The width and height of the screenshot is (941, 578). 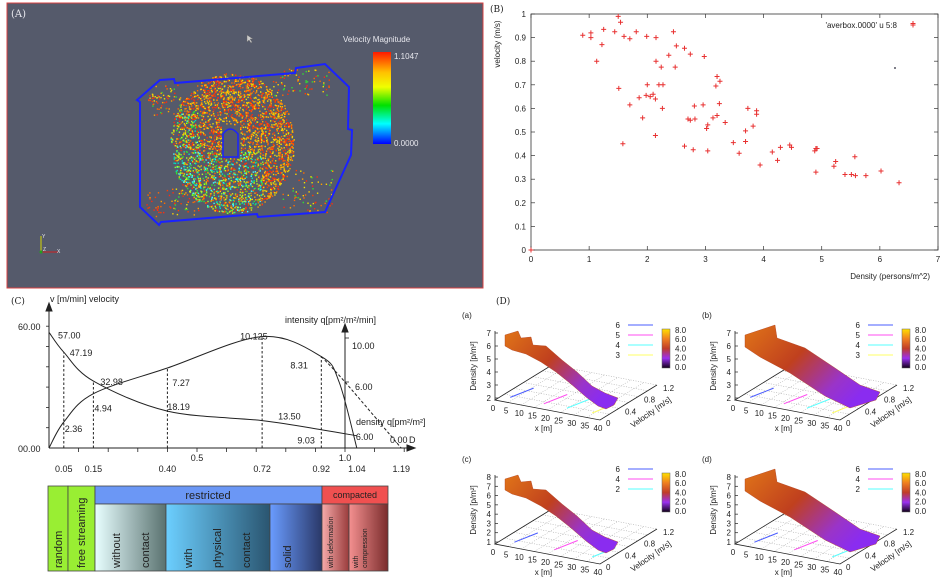 I want to click on intensity-data-label: 10.125, so click(x=254, y=337).